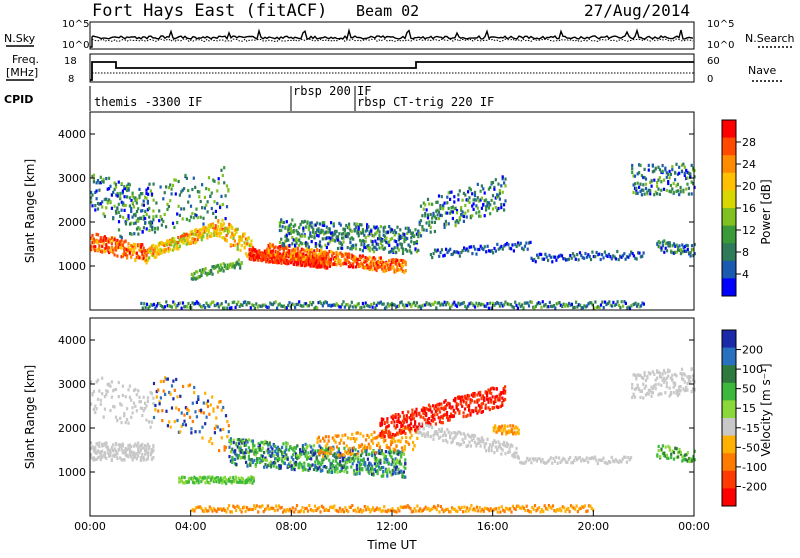 The width and height of the screenshot is (800, 558). Describe the element at coordinates (392, 40) in the screenshot. I see `nsearch-series` at that location.